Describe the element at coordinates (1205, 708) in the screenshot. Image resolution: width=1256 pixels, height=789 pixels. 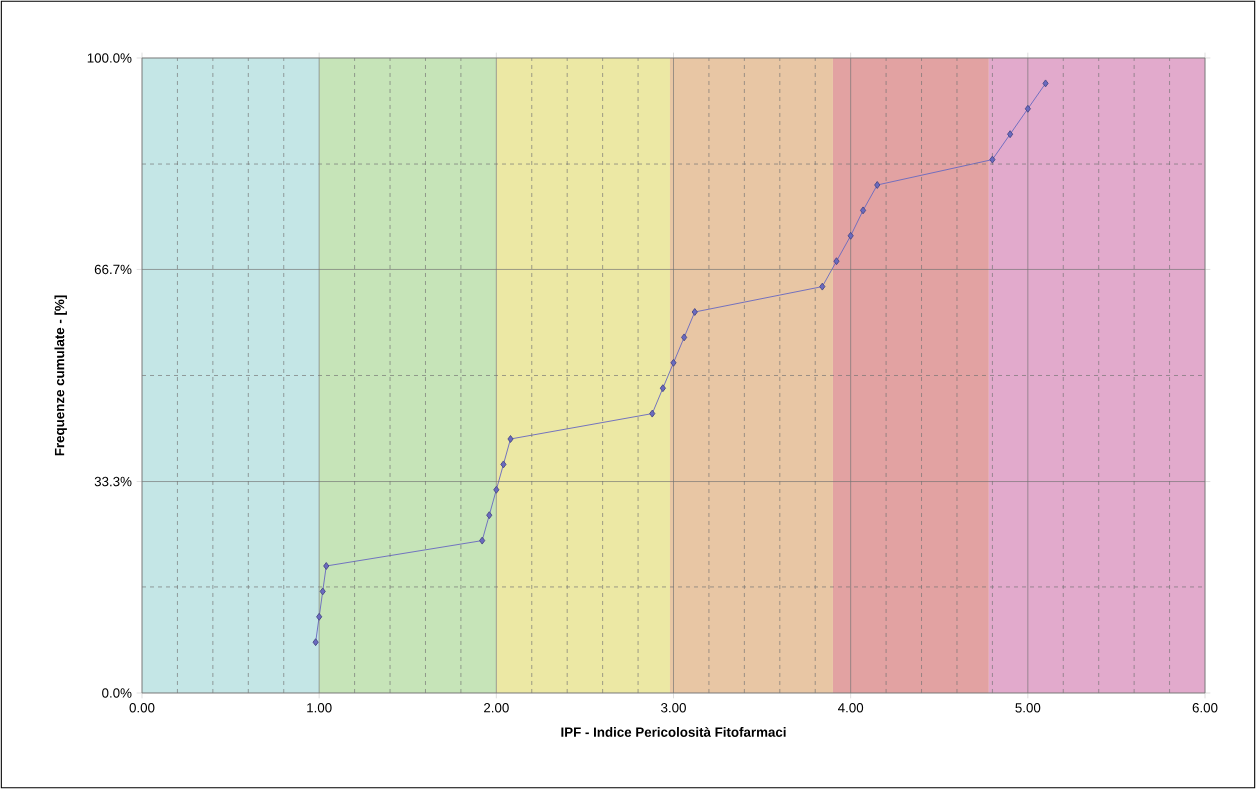
I see `x-tick-label: 6.00` at that location.